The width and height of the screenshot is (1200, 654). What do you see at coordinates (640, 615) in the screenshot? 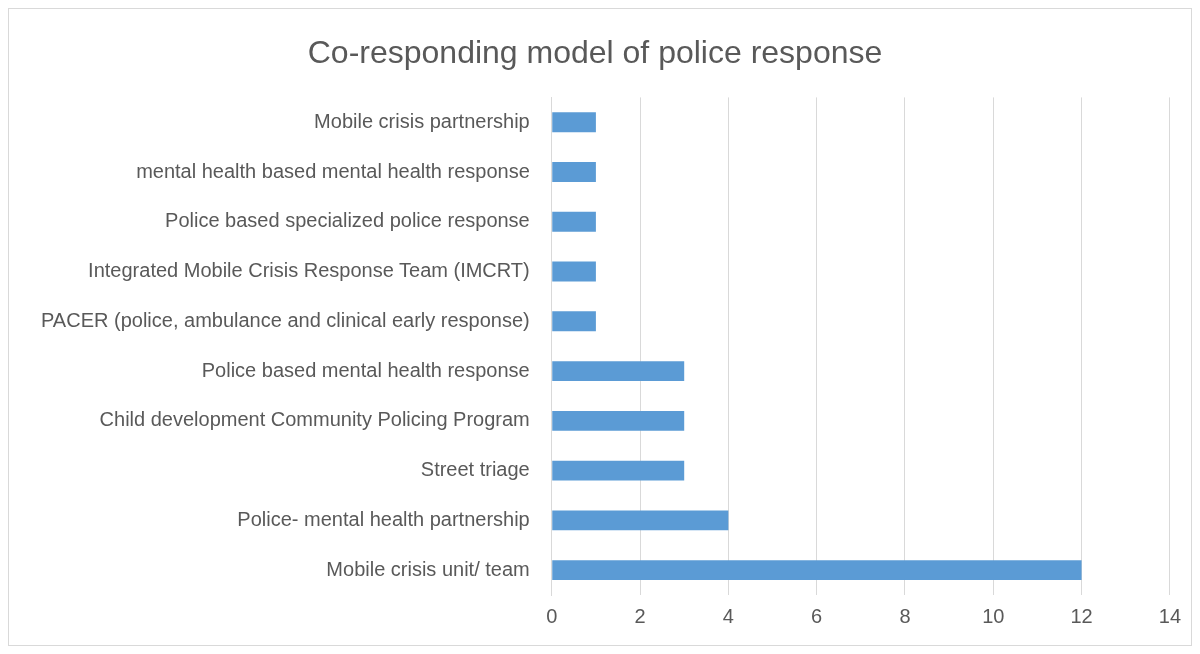
I see `x-tick-label: 2` at bounding box center [640, 615].